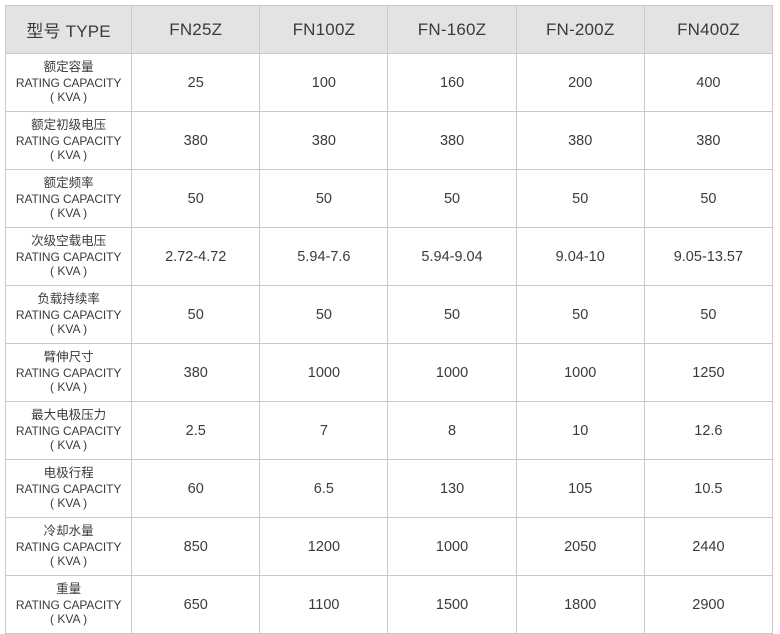 The height and width of the screenshot is (634, 780). Describe the element at coordinates (708, 546) in the screenshot. I see `table-cell-value: 2440` at that location.